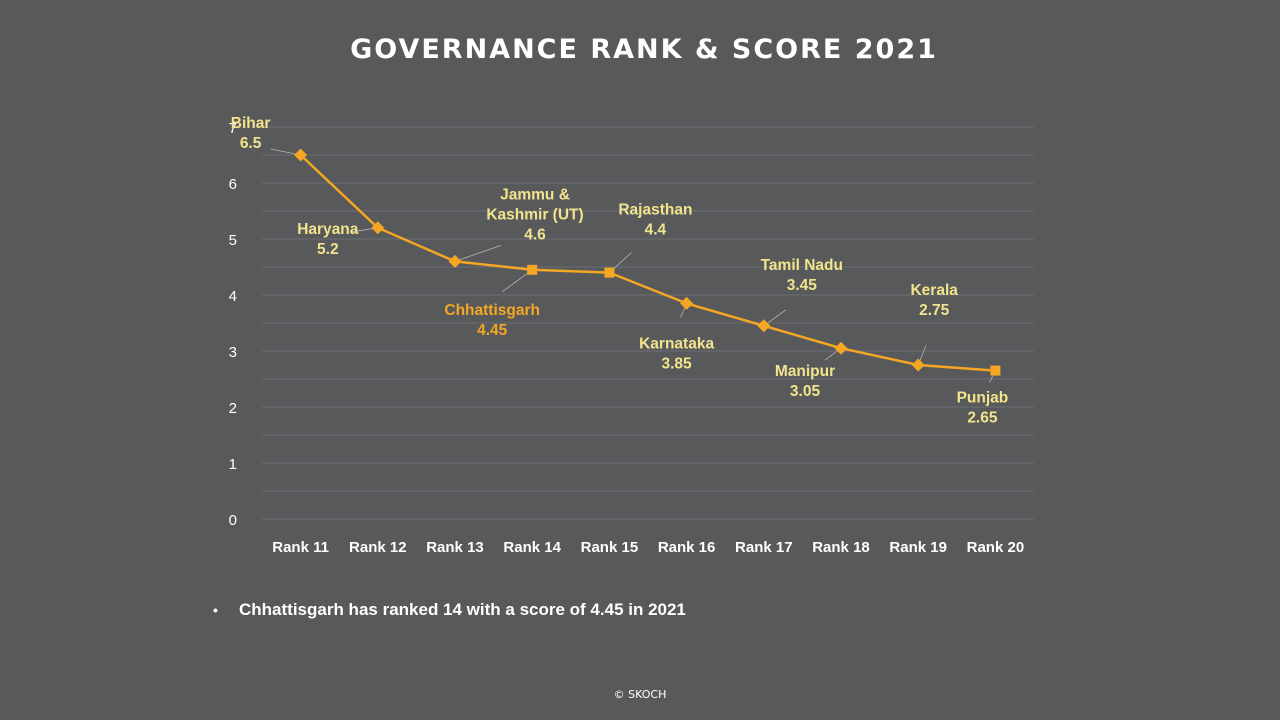  Describe the element at coordinates (934, 310) in the screenshot. I see `point-label-line: 2.75` at that location.